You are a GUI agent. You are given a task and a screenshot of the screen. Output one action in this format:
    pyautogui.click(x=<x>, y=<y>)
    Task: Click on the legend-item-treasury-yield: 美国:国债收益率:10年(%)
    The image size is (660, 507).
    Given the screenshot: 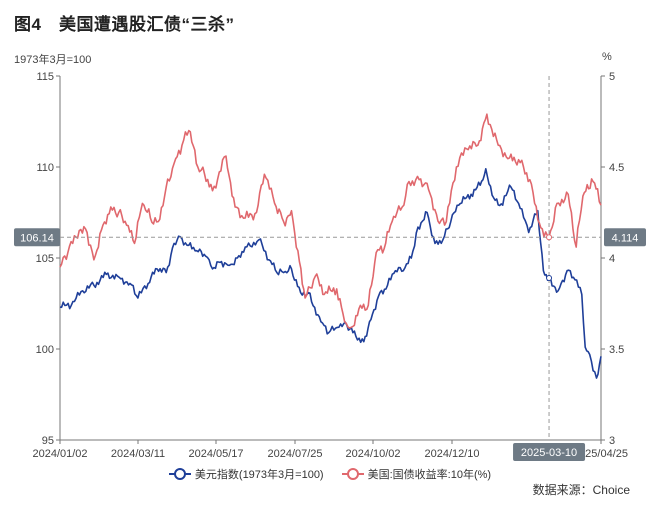 What is the action you would take?
    pyautogui.click(x=416, y=474)
    